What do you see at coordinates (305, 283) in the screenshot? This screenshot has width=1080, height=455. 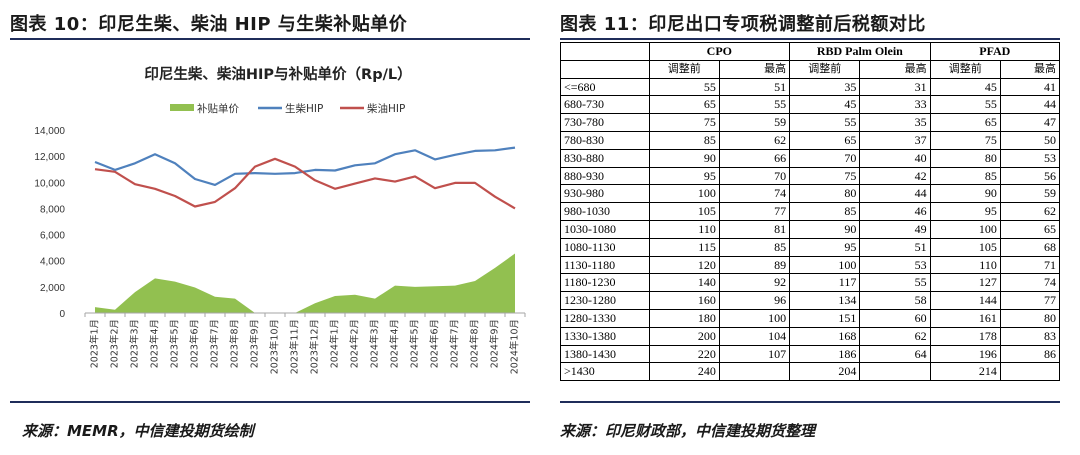 I see `series-area-subsidy` at bounding box center [305, 283].